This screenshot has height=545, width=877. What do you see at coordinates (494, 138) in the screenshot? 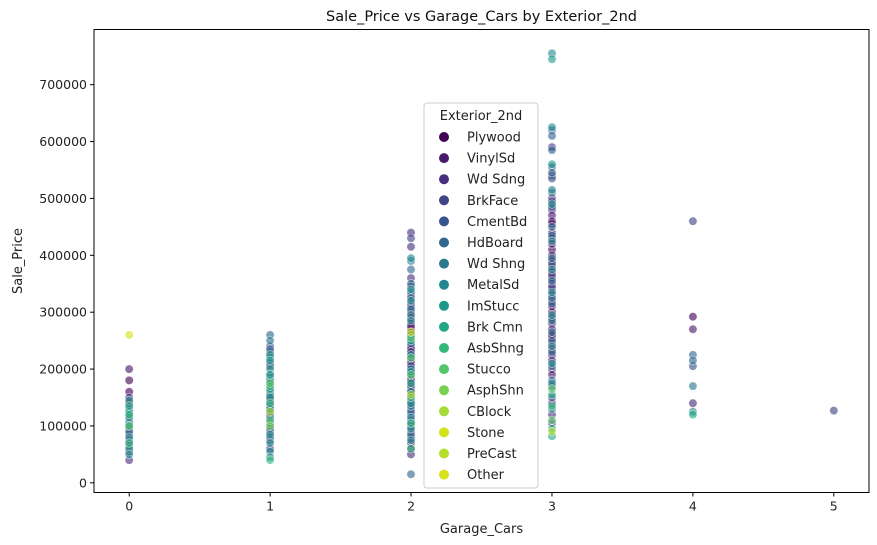
I see `legend-label: Plywood` at bounding box center [494, 138].